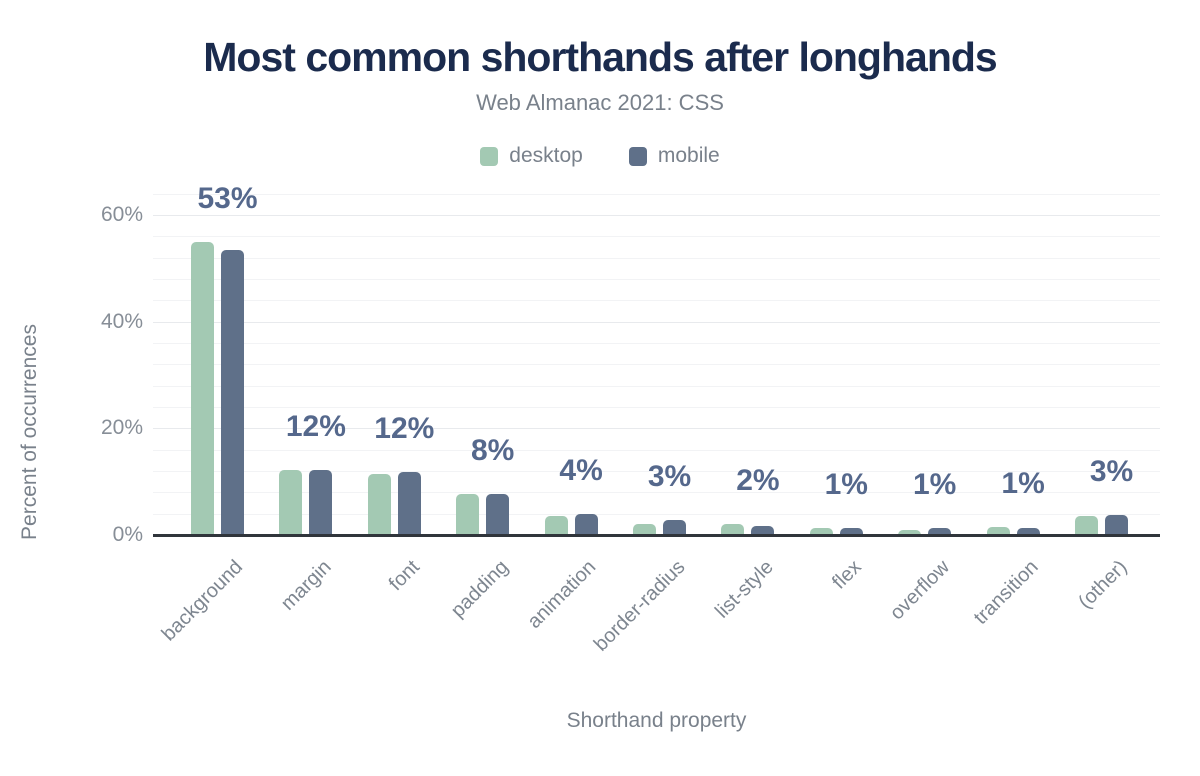 Image resolution: width=1200 pixels, height=776 pixels. What do you see at coordinates (232, 392) in the screenshot?
I see `bar-mobile-background` at bounding box center [232, 392].